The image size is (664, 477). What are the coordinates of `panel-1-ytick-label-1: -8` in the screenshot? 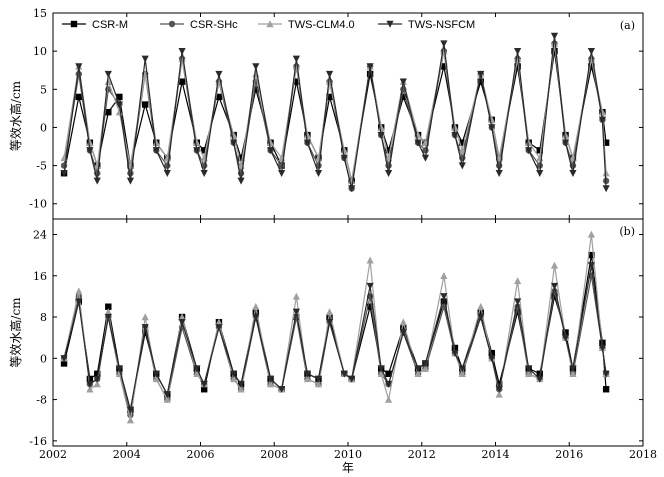 It's located at (41, 400).